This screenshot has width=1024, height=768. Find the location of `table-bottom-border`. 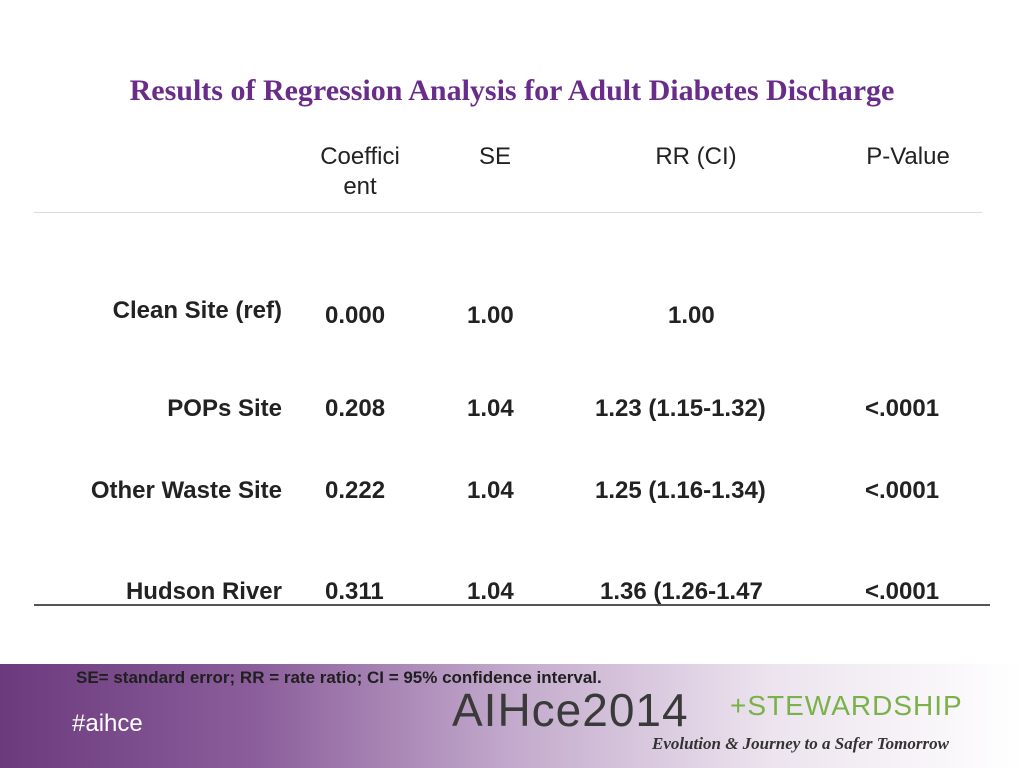

table-bottom-border is located at coordinates (512, 605).